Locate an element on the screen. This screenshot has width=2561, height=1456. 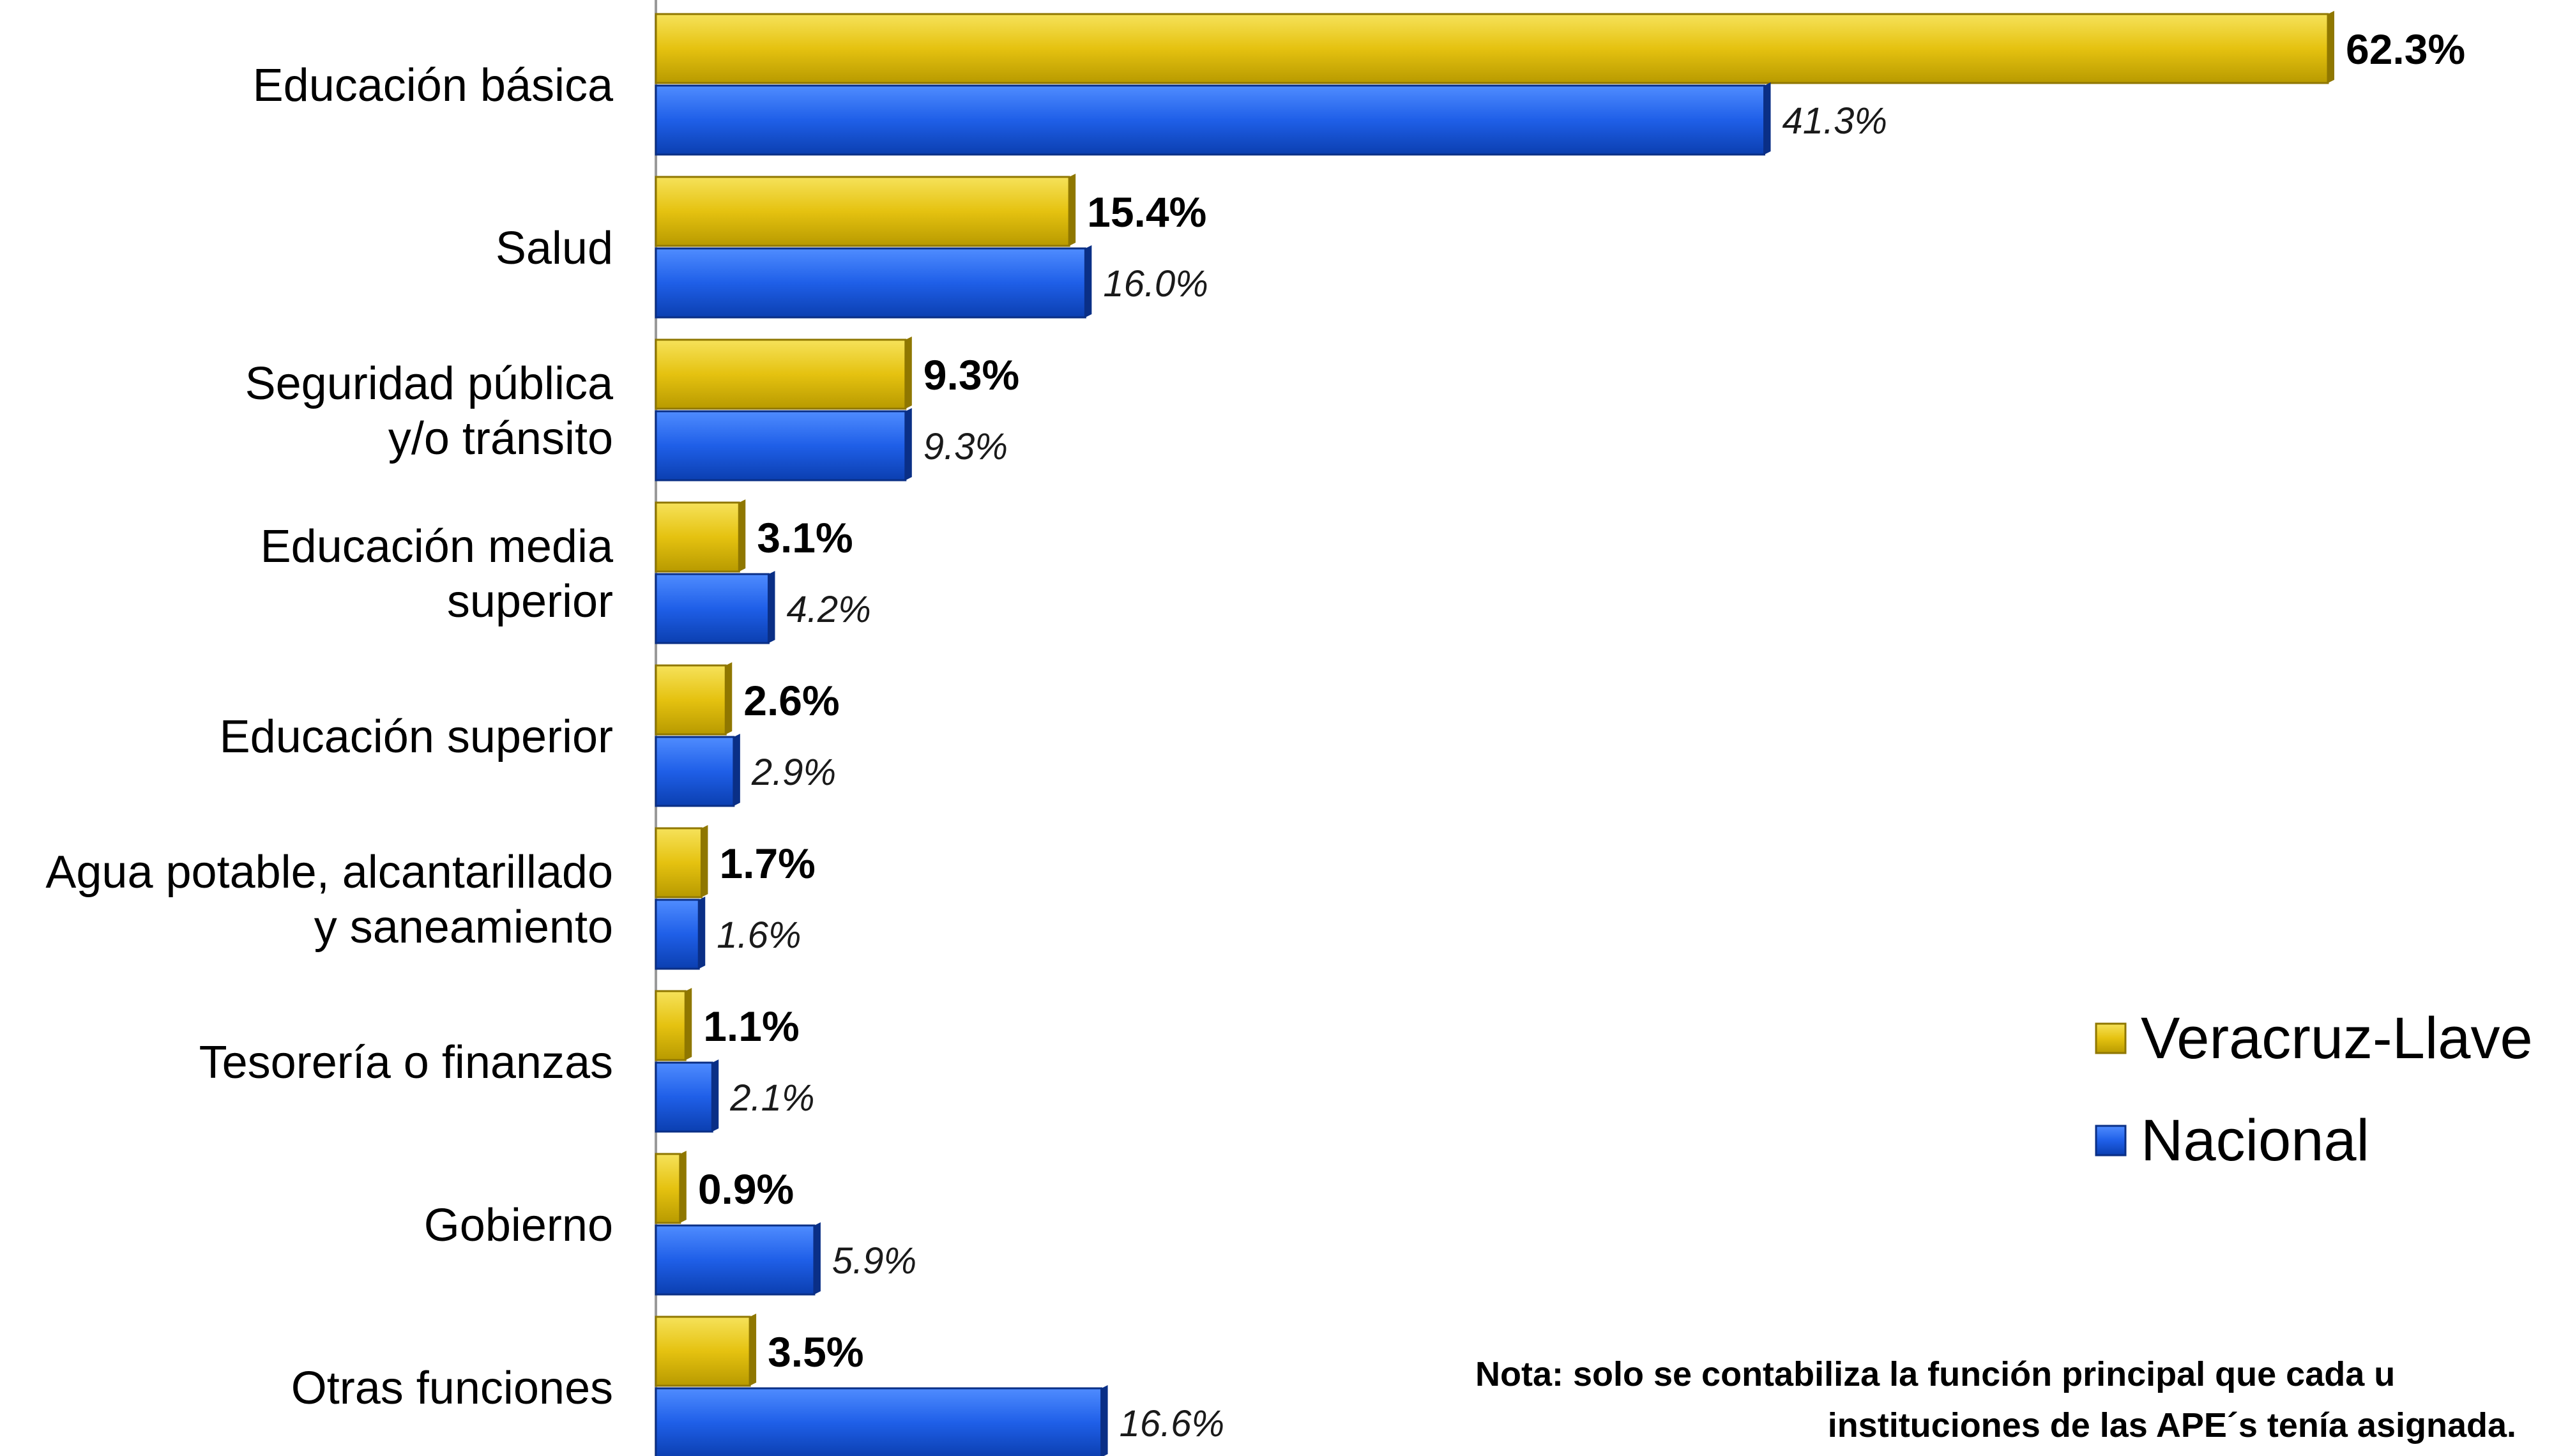
data-label-nacional-0: 41.3% is located at coordinates (1834, 121).